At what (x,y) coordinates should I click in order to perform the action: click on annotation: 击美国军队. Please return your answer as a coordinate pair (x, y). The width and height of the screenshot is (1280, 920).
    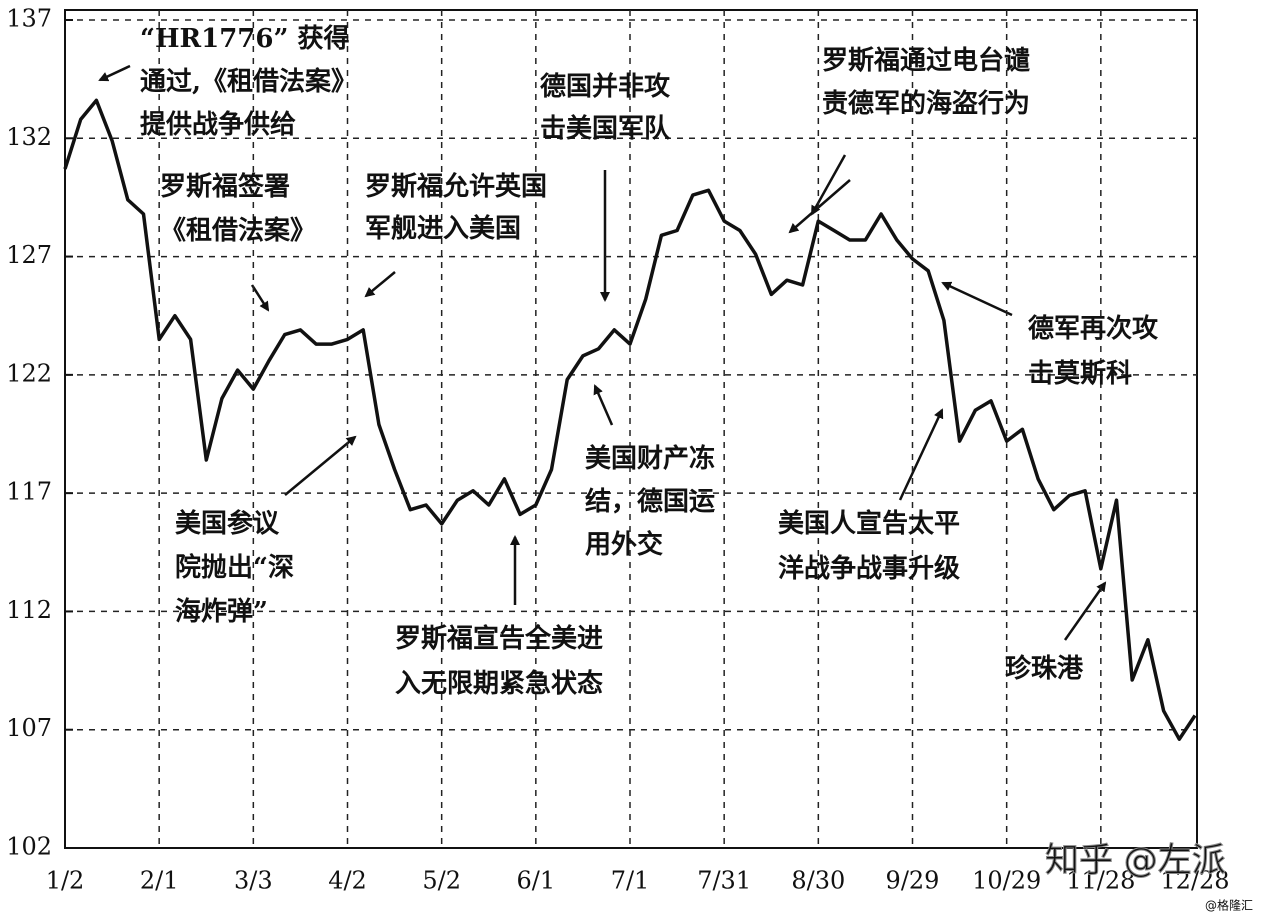
    Looking at the image, I should click on (605, 128).